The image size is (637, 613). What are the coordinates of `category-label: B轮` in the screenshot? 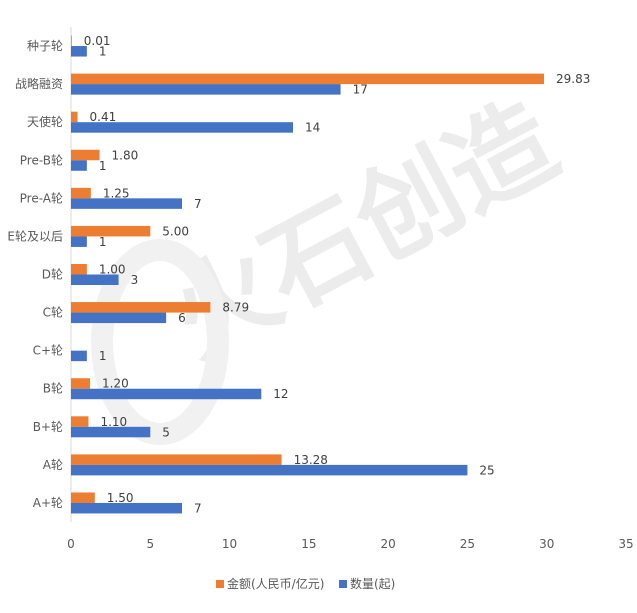 It's located at (53, 389).